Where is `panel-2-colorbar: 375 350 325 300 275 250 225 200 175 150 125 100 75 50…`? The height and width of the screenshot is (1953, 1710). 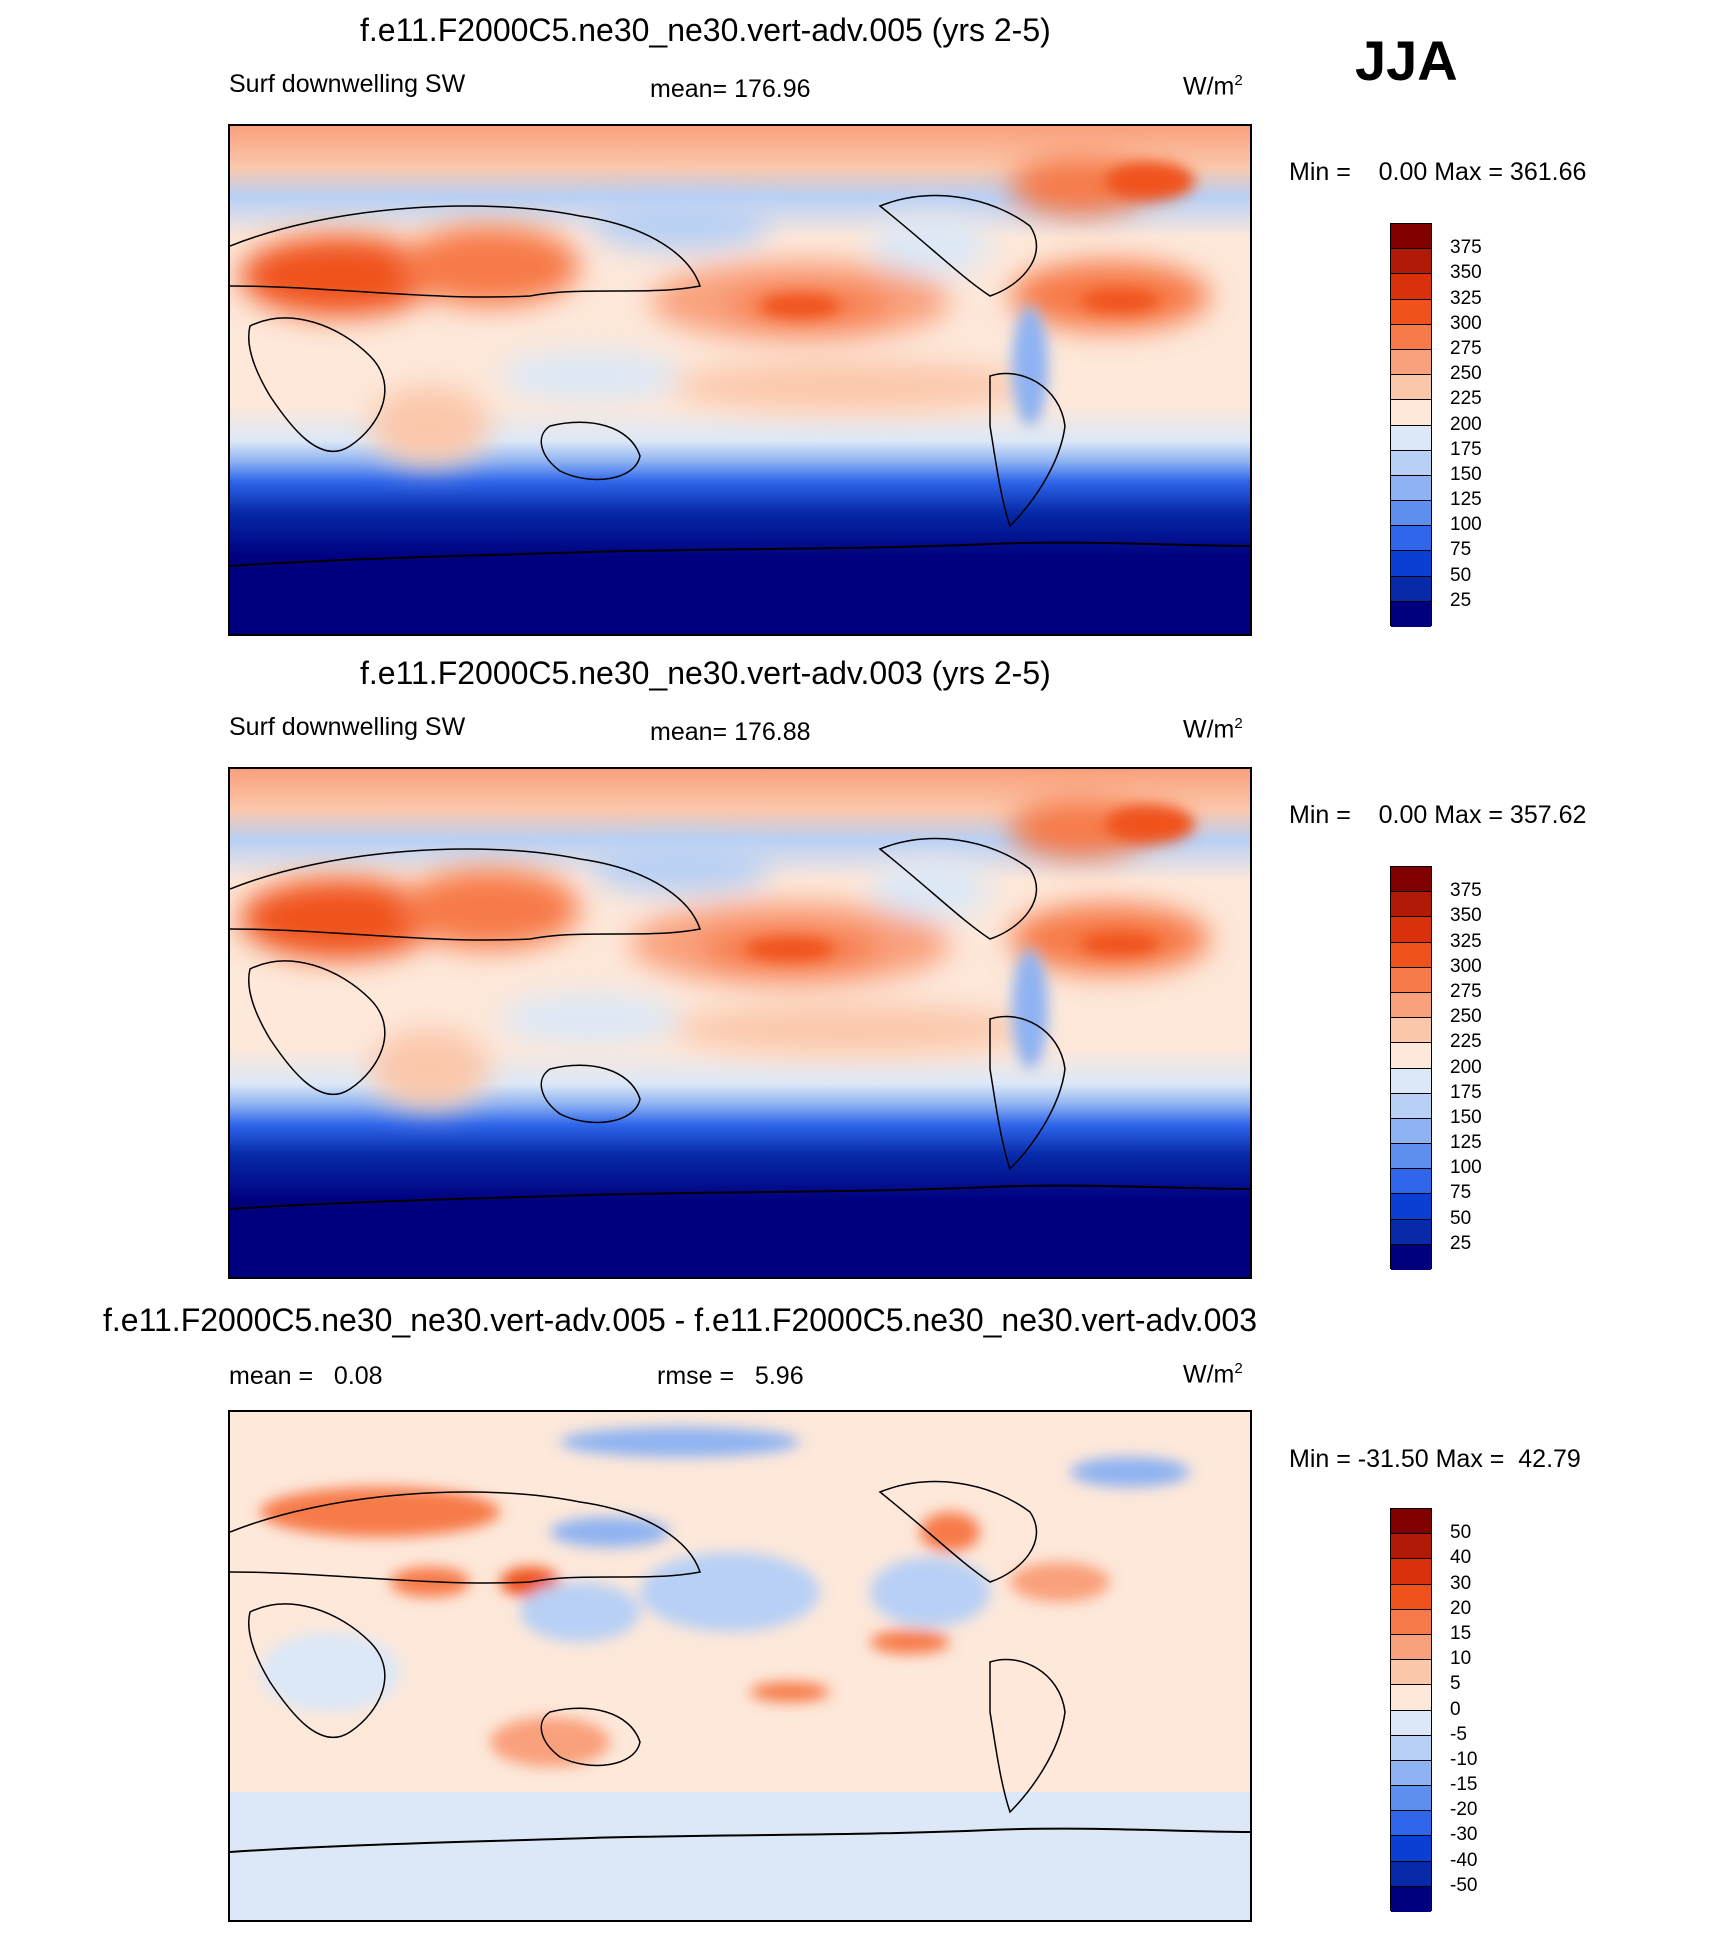 panel-2-colorbar: 375 350 325 300 275 250 225 200 175 150 125 100 75 50… is located at coordinates (1445, 1068).